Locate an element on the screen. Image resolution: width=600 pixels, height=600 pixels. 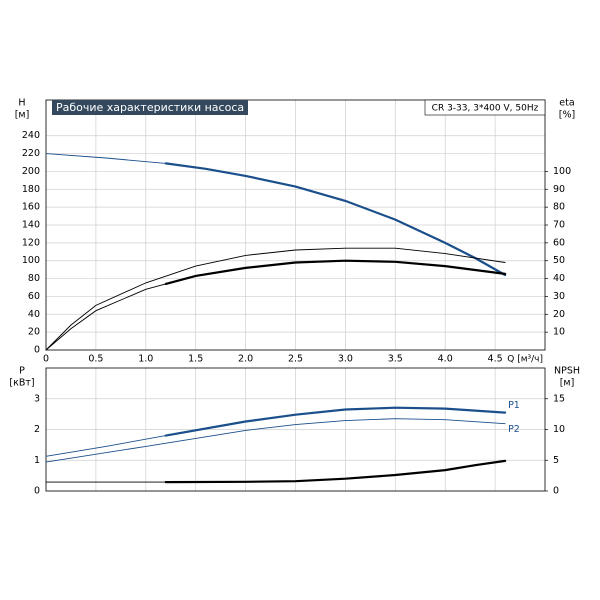
x-tick-label: 2.0 is located at coordinates (245, 359).